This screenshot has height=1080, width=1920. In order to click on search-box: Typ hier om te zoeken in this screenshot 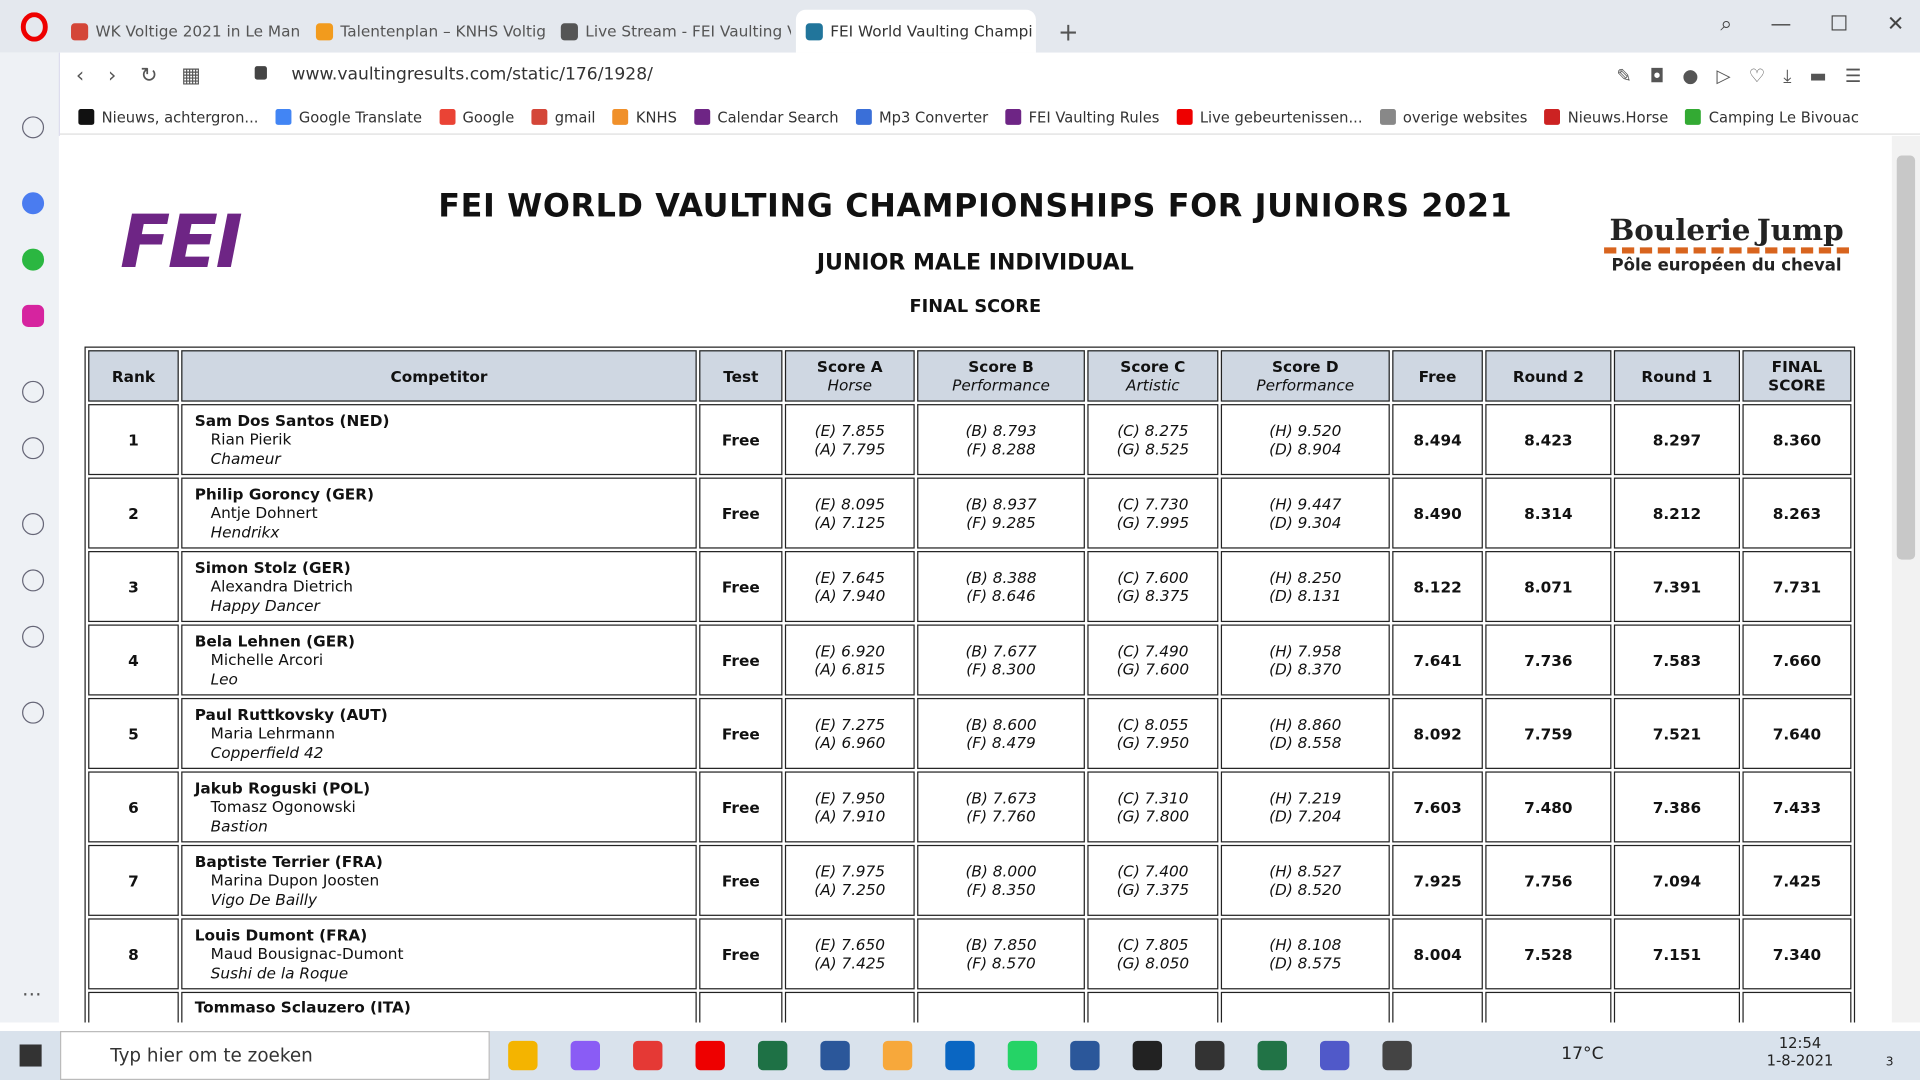, I will do `click(275, 1055)`.